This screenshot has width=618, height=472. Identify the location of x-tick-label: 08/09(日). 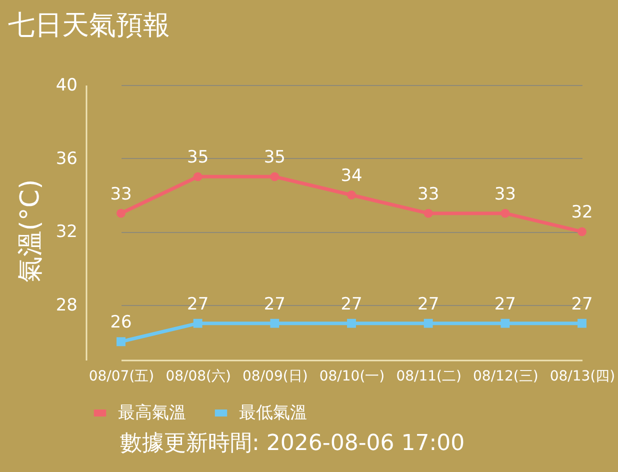
(275, 376).